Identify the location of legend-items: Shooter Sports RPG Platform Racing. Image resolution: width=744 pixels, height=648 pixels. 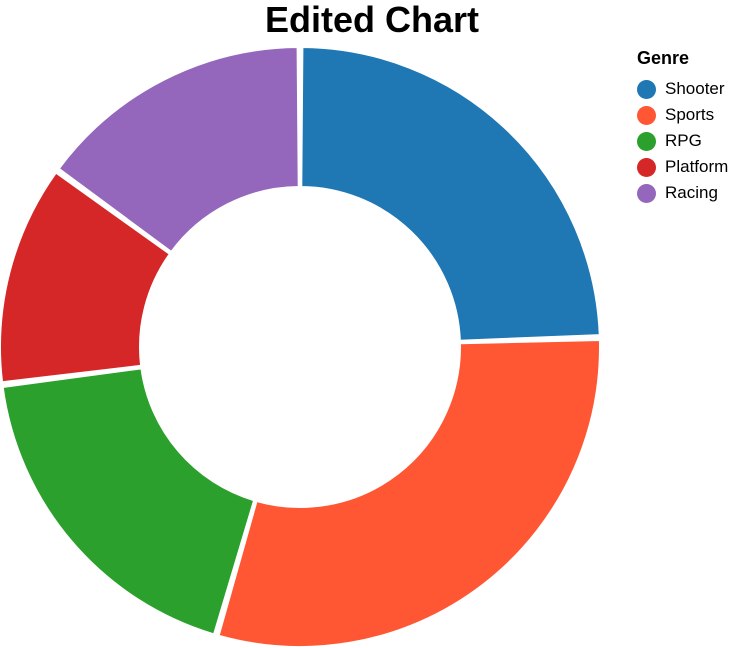
(682, 141).